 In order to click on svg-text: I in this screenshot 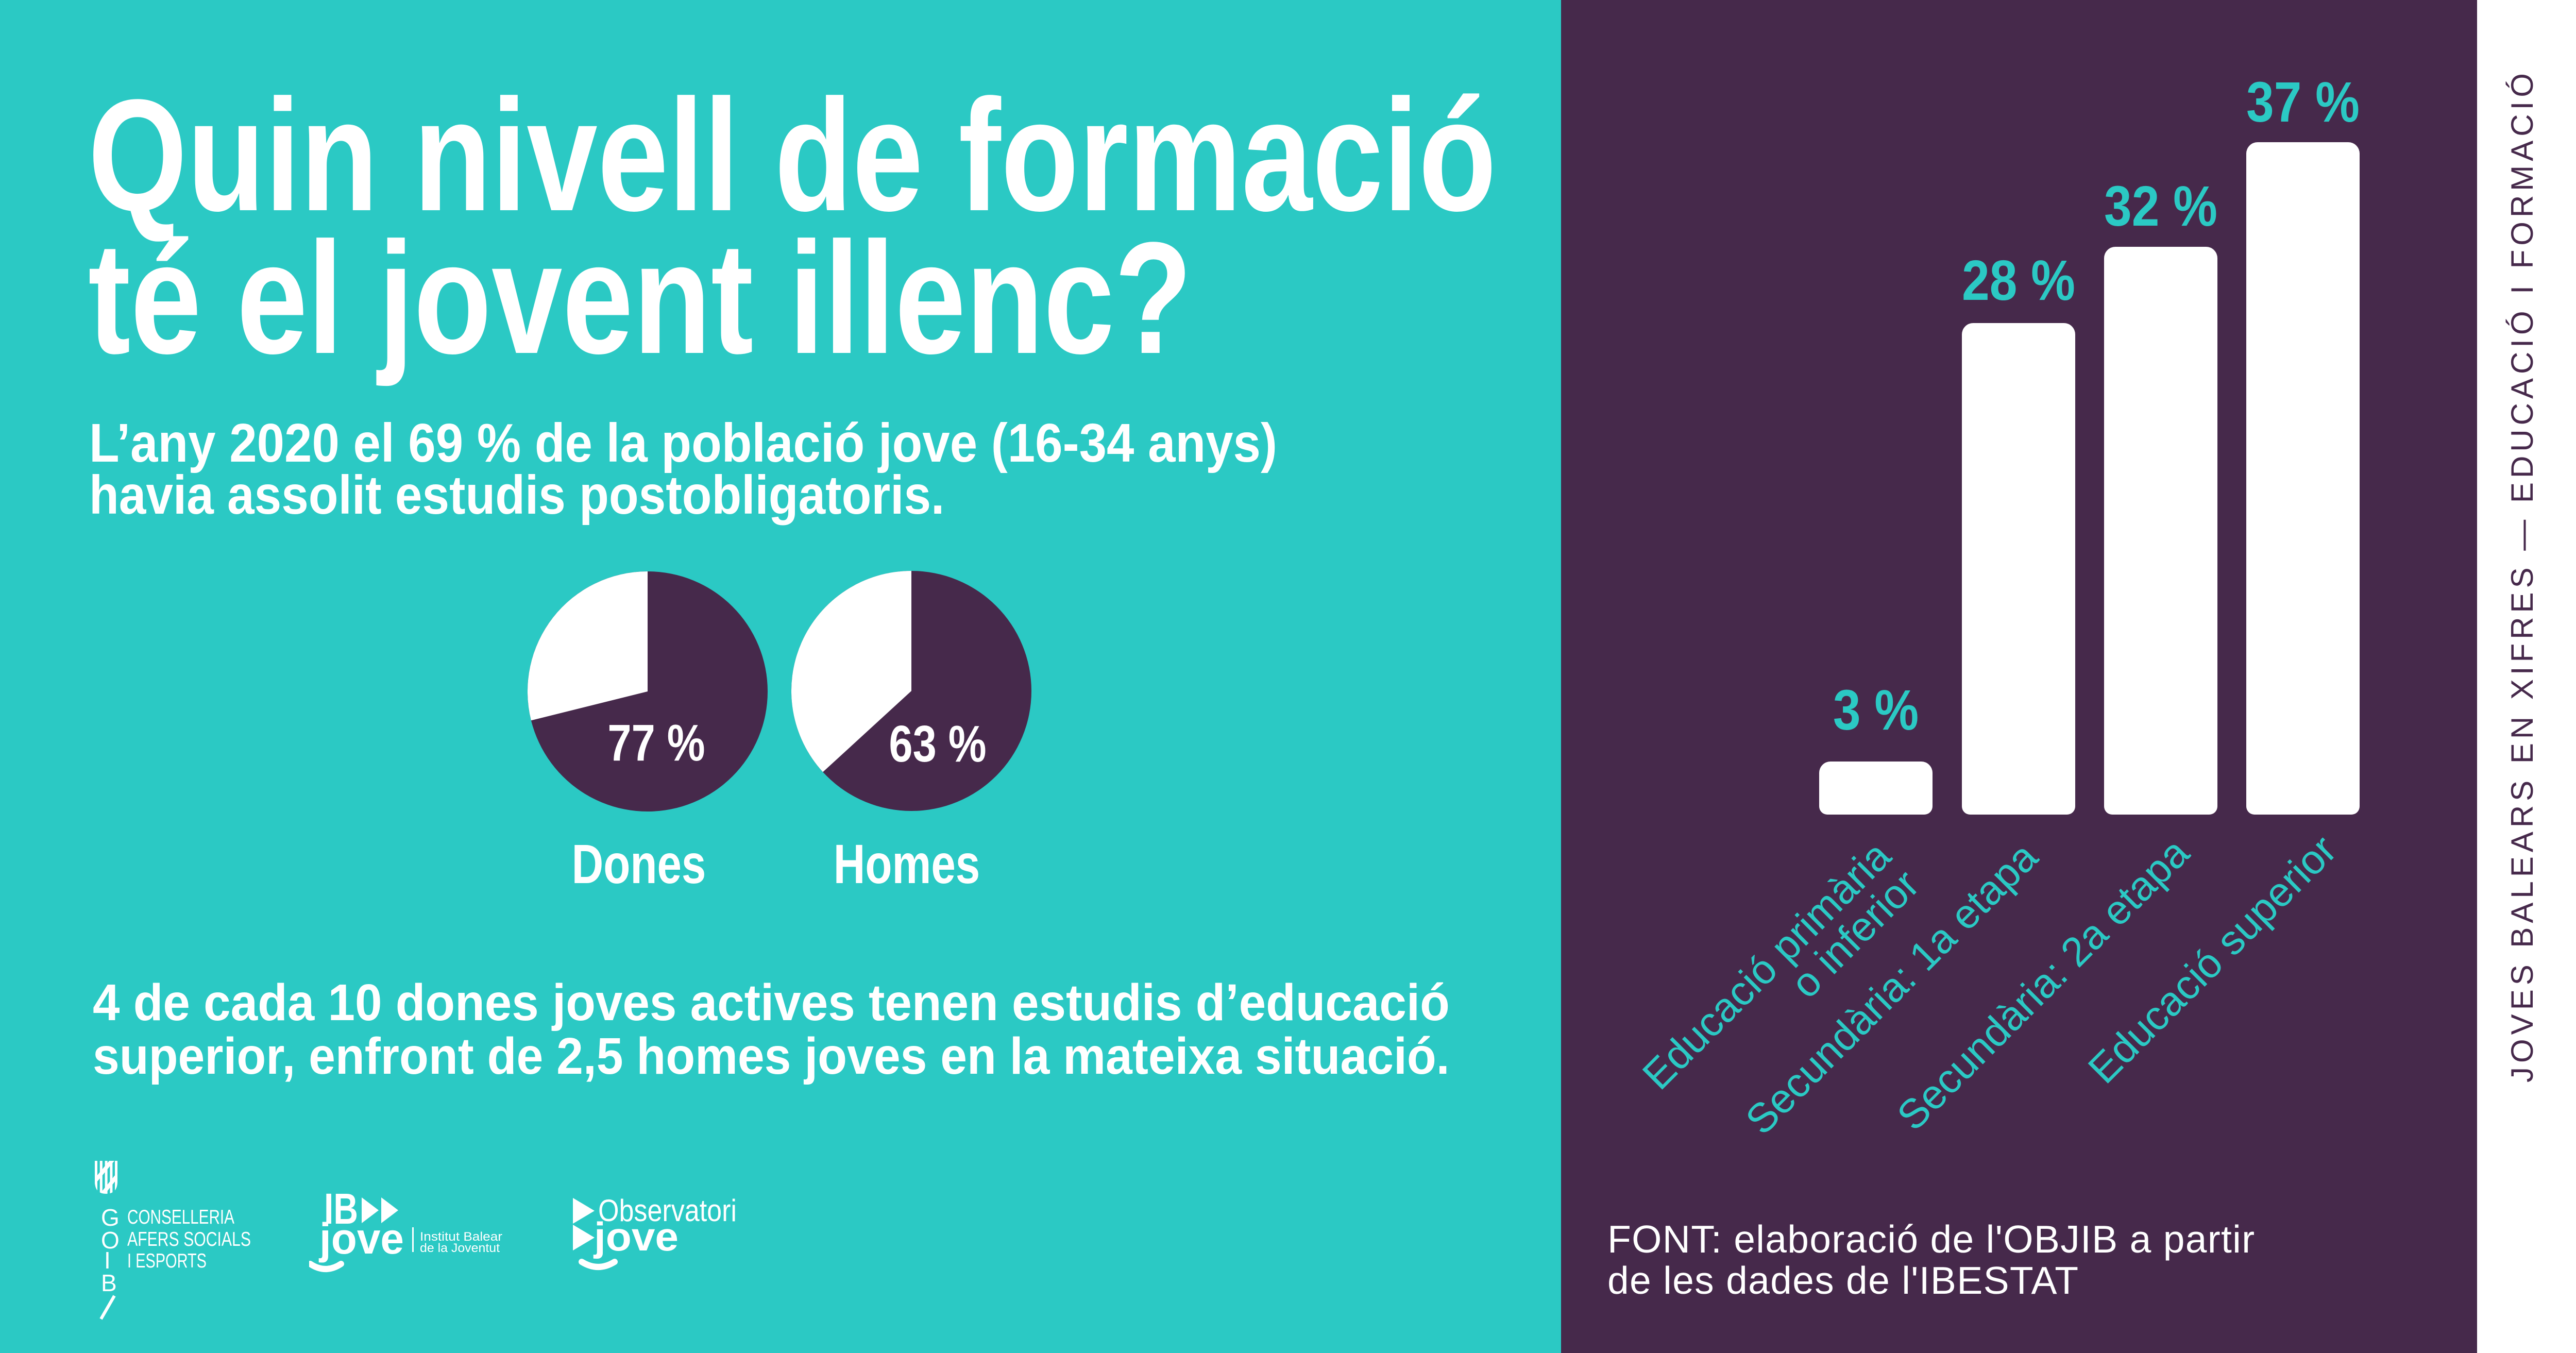, I will do `click(108, 1260)`.